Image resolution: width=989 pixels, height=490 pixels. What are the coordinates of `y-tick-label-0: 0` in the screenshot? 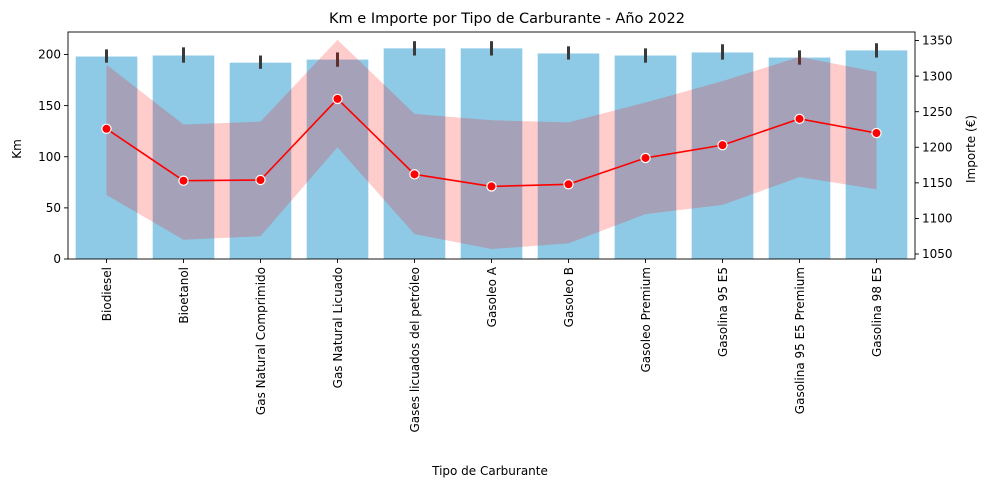 It's located at (57, 259).